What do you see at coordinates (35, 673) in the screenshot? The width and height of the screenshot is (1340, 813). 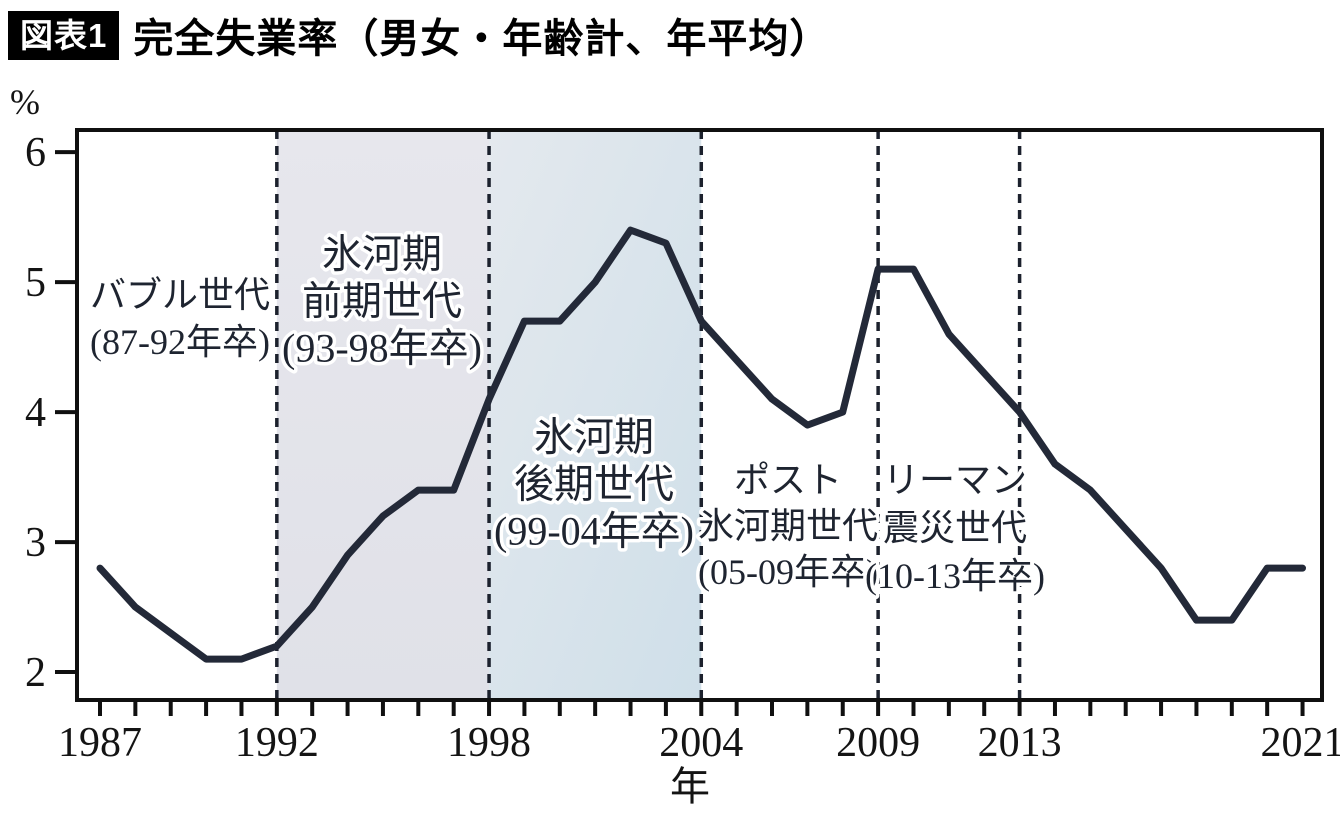 I see `y-tick-label-2: 2` at bounding box center [35, 673].